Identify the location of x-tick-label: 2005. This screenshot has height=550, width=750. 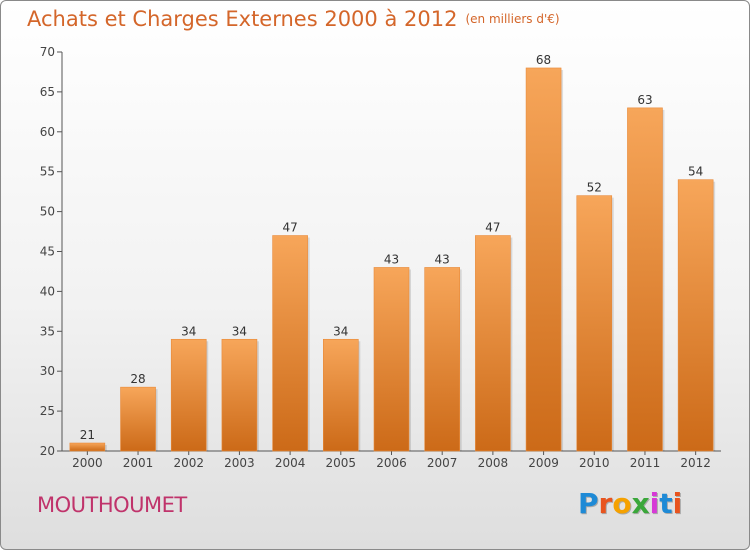
(341, 463).